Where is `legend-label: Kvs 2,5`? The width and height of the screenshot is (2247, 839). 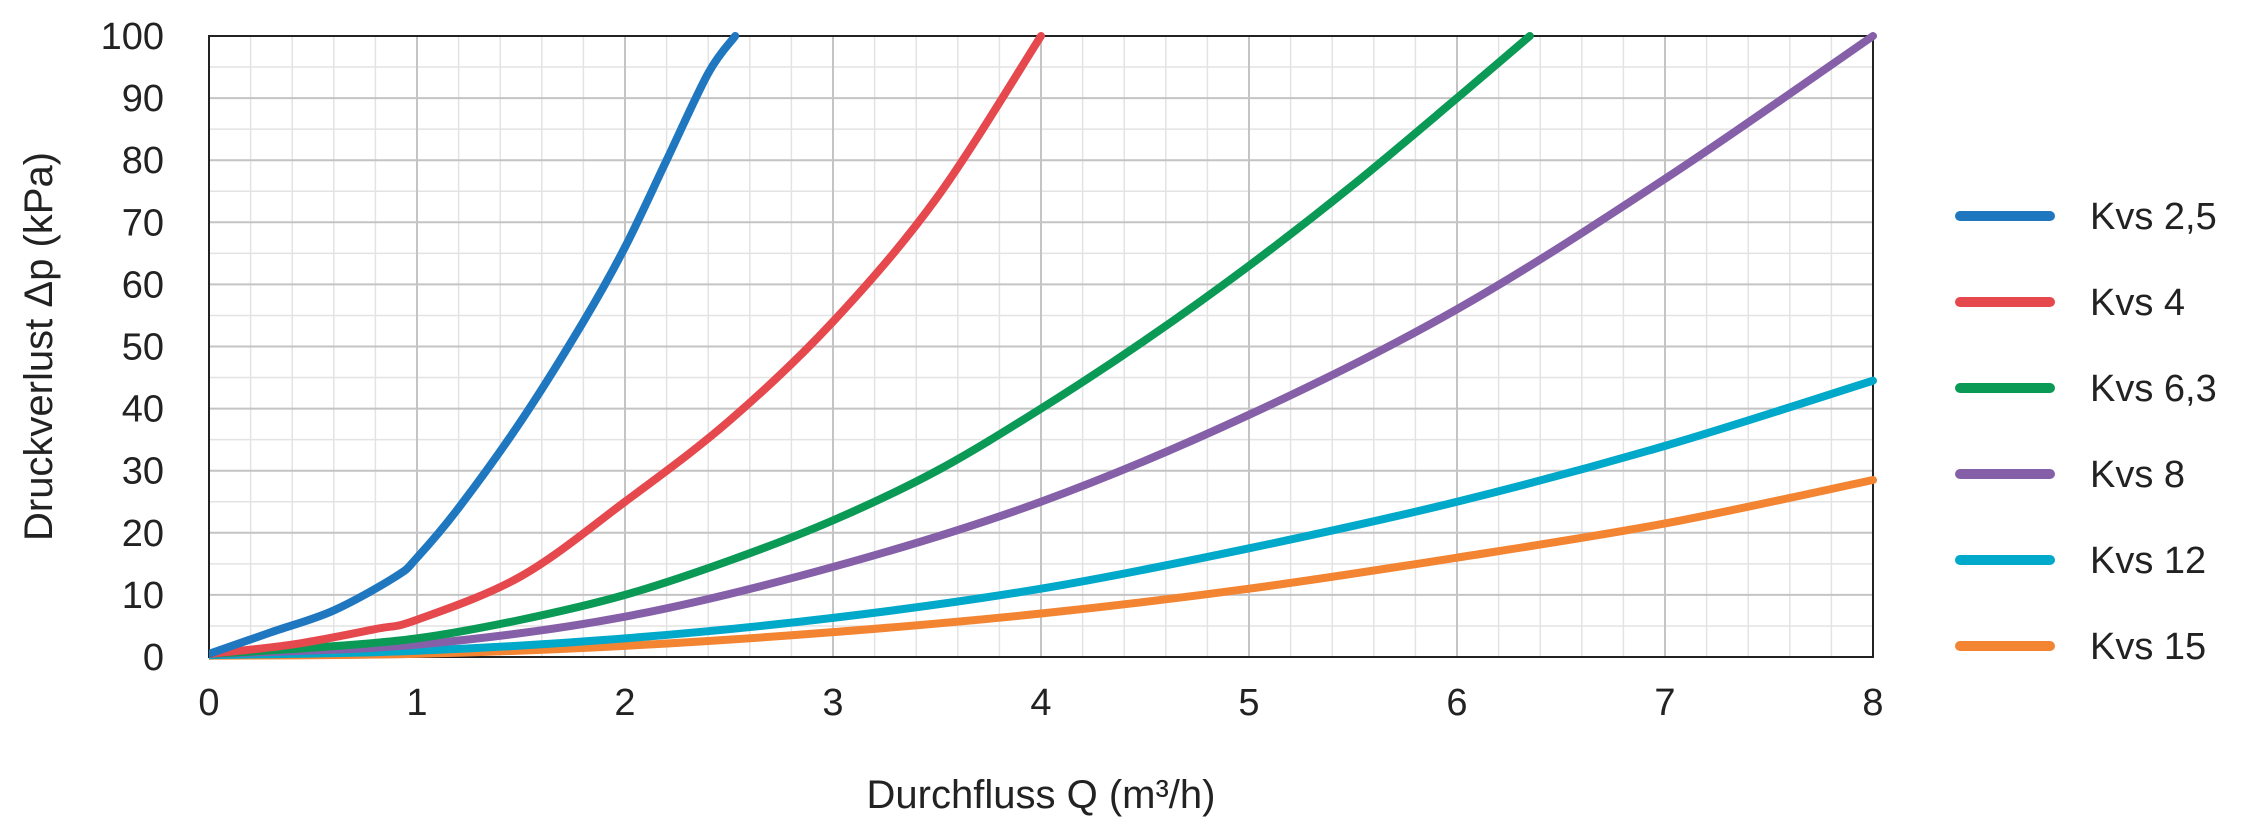
legend-label: Kvs 2,5 is located at coordinates (2153, 217).